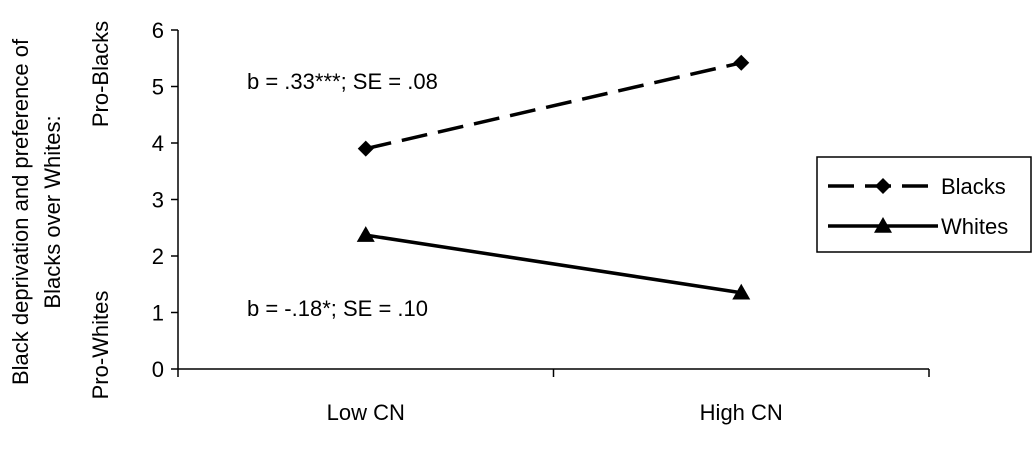 The width and height of the screenshot is (1036, 454). What do you see at coordinates (20, 211) in the screenshot?
I see `y-axis-title-line-1: Black deprivation and preference of` at bounding box center [20, 211].